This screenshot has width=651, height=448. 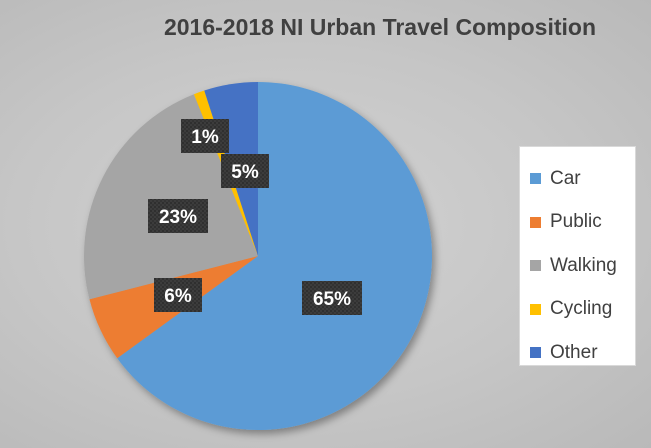 I want to click on legend-item-cycling: Cycling, so click(x=577, y=310).